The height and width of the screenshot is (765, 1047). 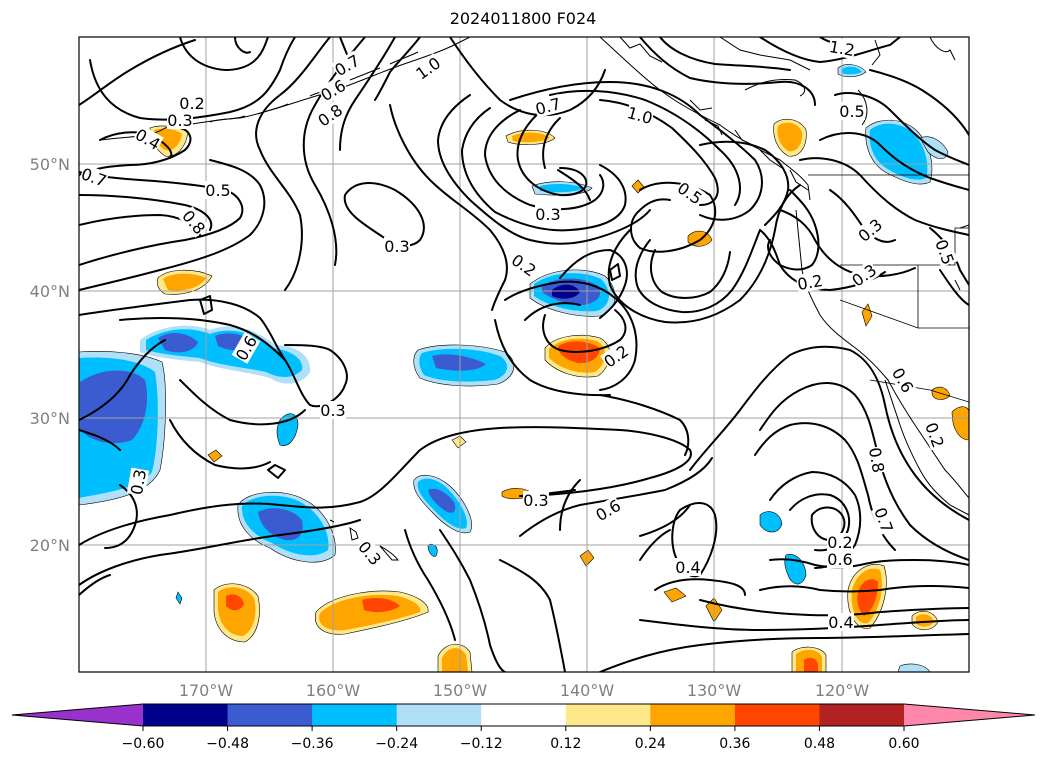 What do you see at coordinates (565, 744) in the screenshot?
I see `colorbar-tick-label: 0.12` at bounding box center [565, 744].